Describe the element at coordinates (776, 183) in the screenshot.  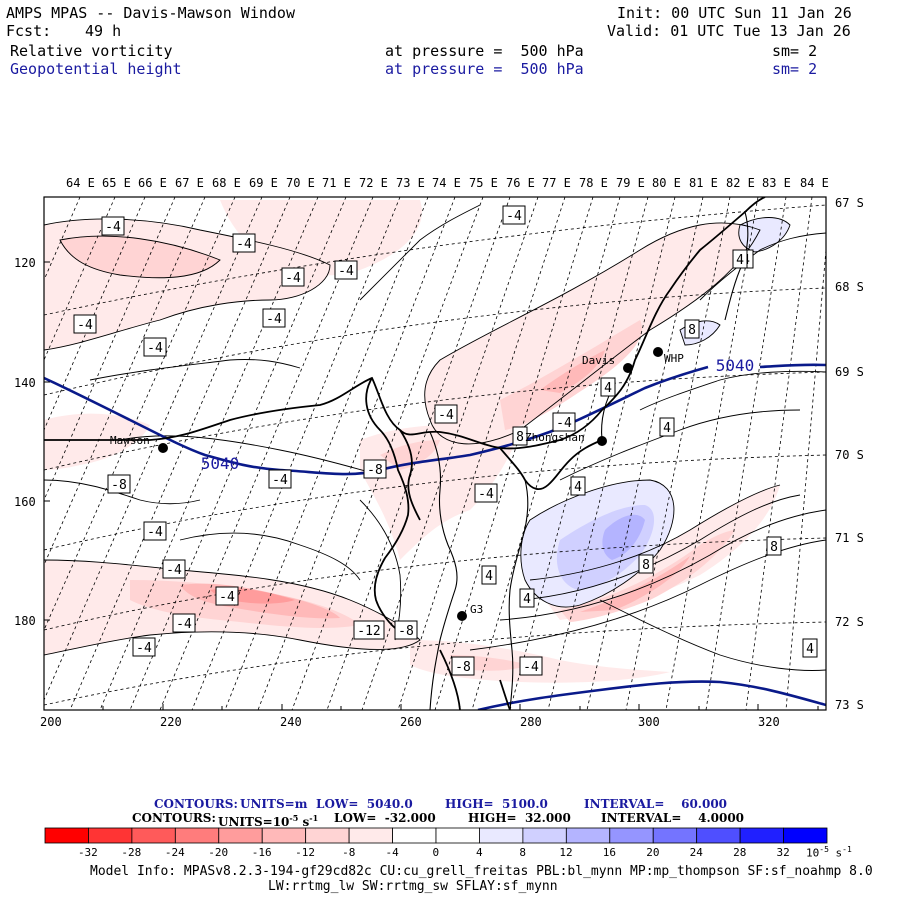
I see `longitude-label: 83 E` at that location.